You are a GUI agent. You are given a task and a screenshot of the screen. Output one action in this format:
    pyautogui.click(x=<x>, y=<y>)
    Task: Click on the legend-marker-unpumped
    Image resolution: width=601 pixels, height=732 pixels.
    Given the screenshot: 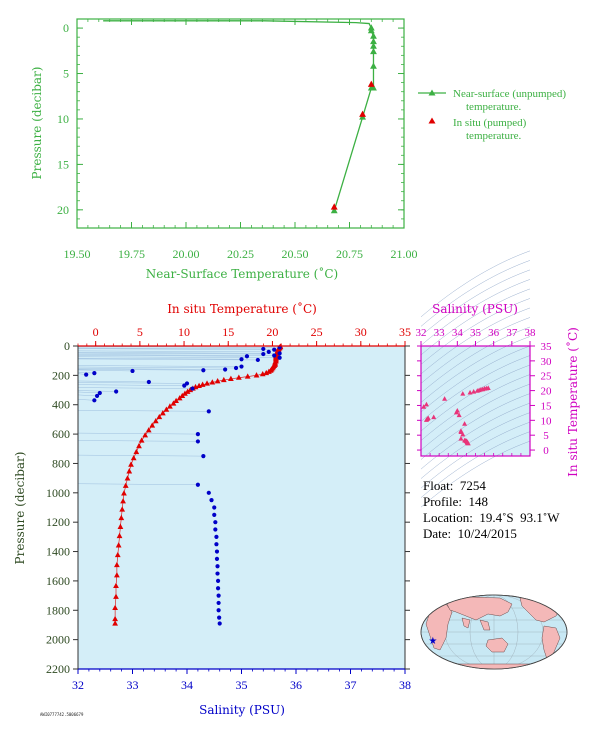 What is the action you would take?
    pyautogui.click(x=432, y=92)
    